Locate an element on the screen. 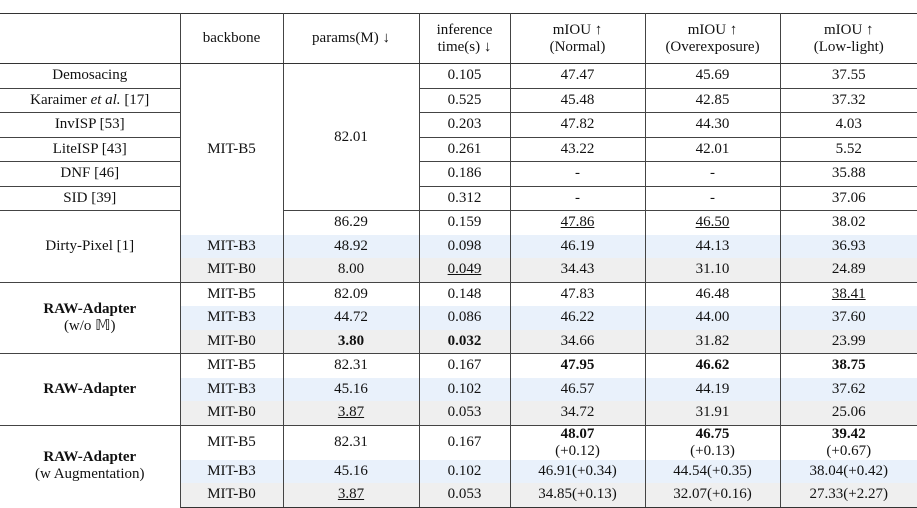 The width and height of the screenshot is (917, 508). method-text: SID [39] is located at coordinates (90, 197).